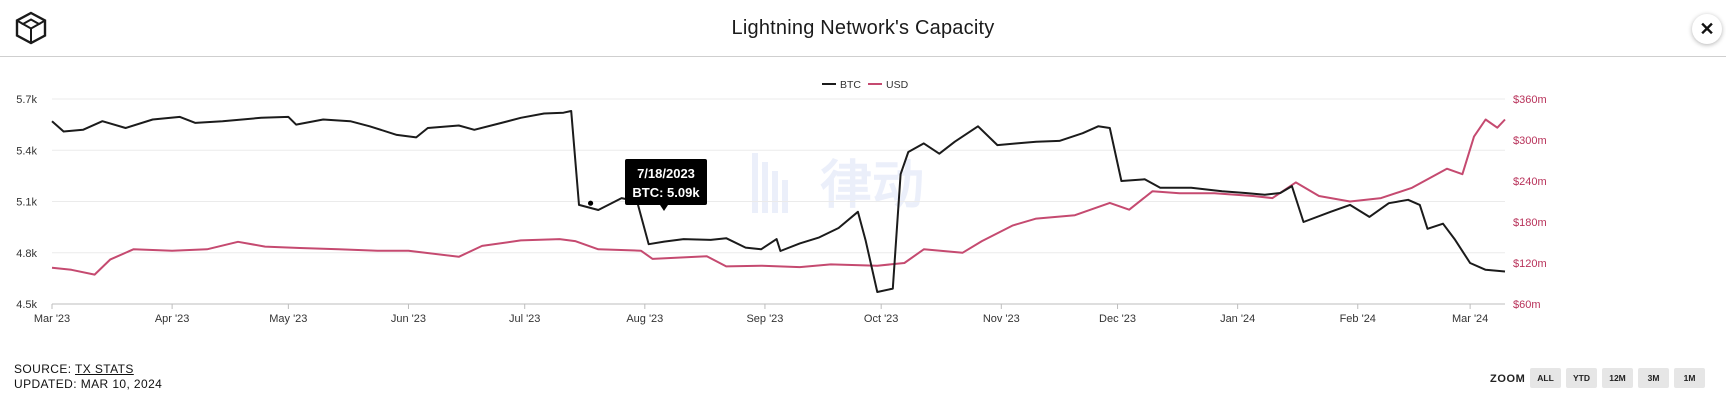 The width and height of the screenshot is (1726, 410). Describe the element at coordinates (764, 319) in the screenshot. I see `x-tick-label: Sep '23` at that location.